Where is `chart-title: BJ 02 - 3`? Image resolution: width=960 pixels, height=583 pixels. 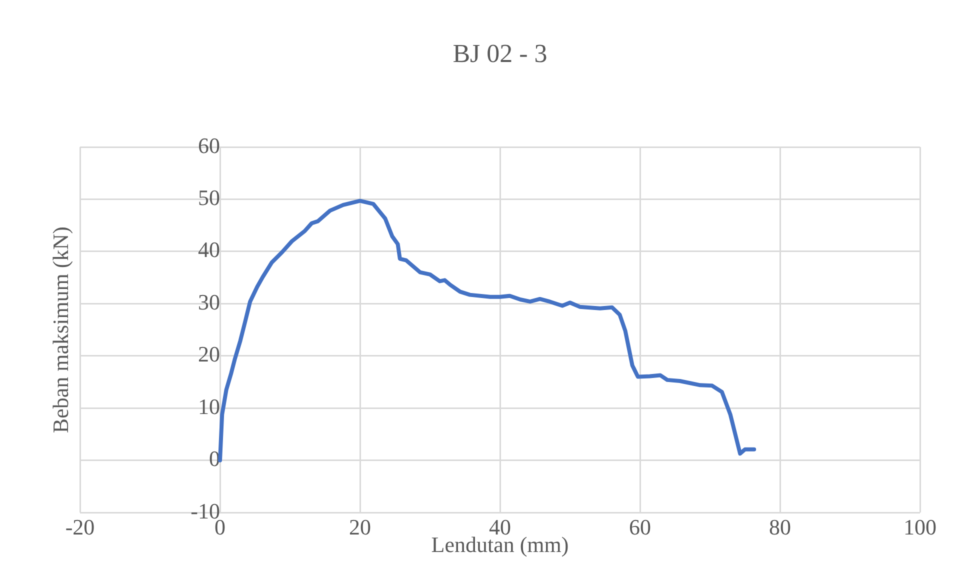 chart-title: BJ 02 - 3 is located at coordinates (500, 53).